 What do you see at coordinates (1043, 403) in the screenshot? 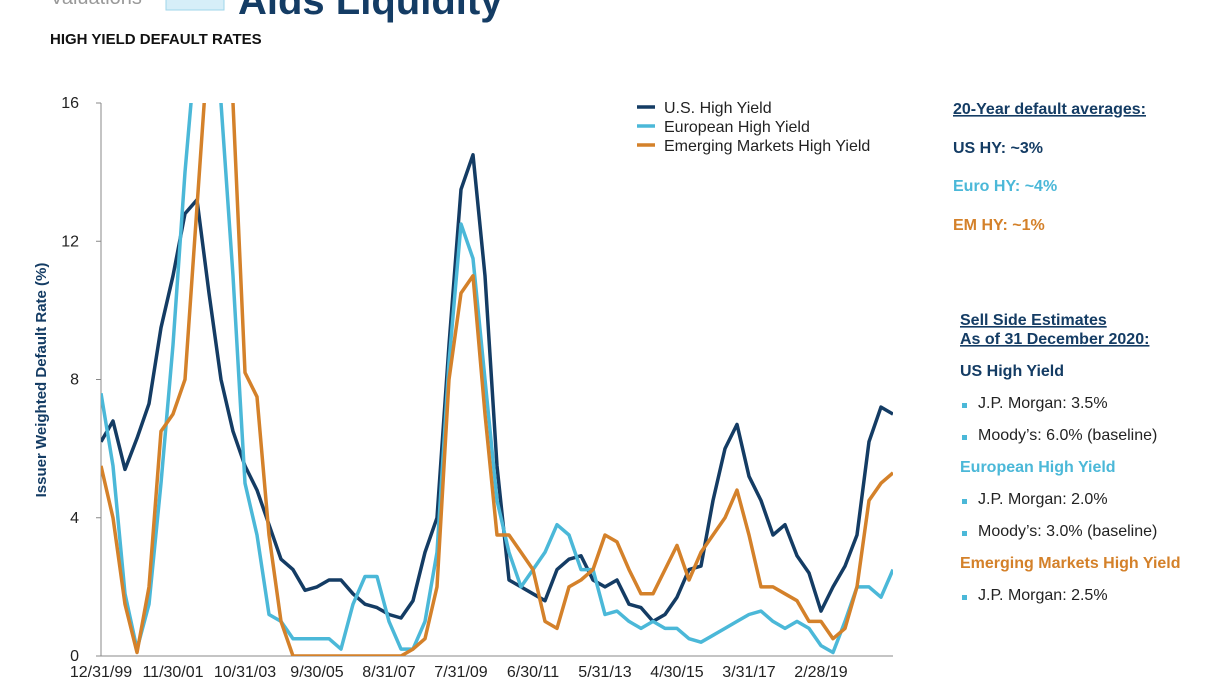
I see `estimate-item: J.P. Morgan: 3.5%` at bounding box center [1043, 403].